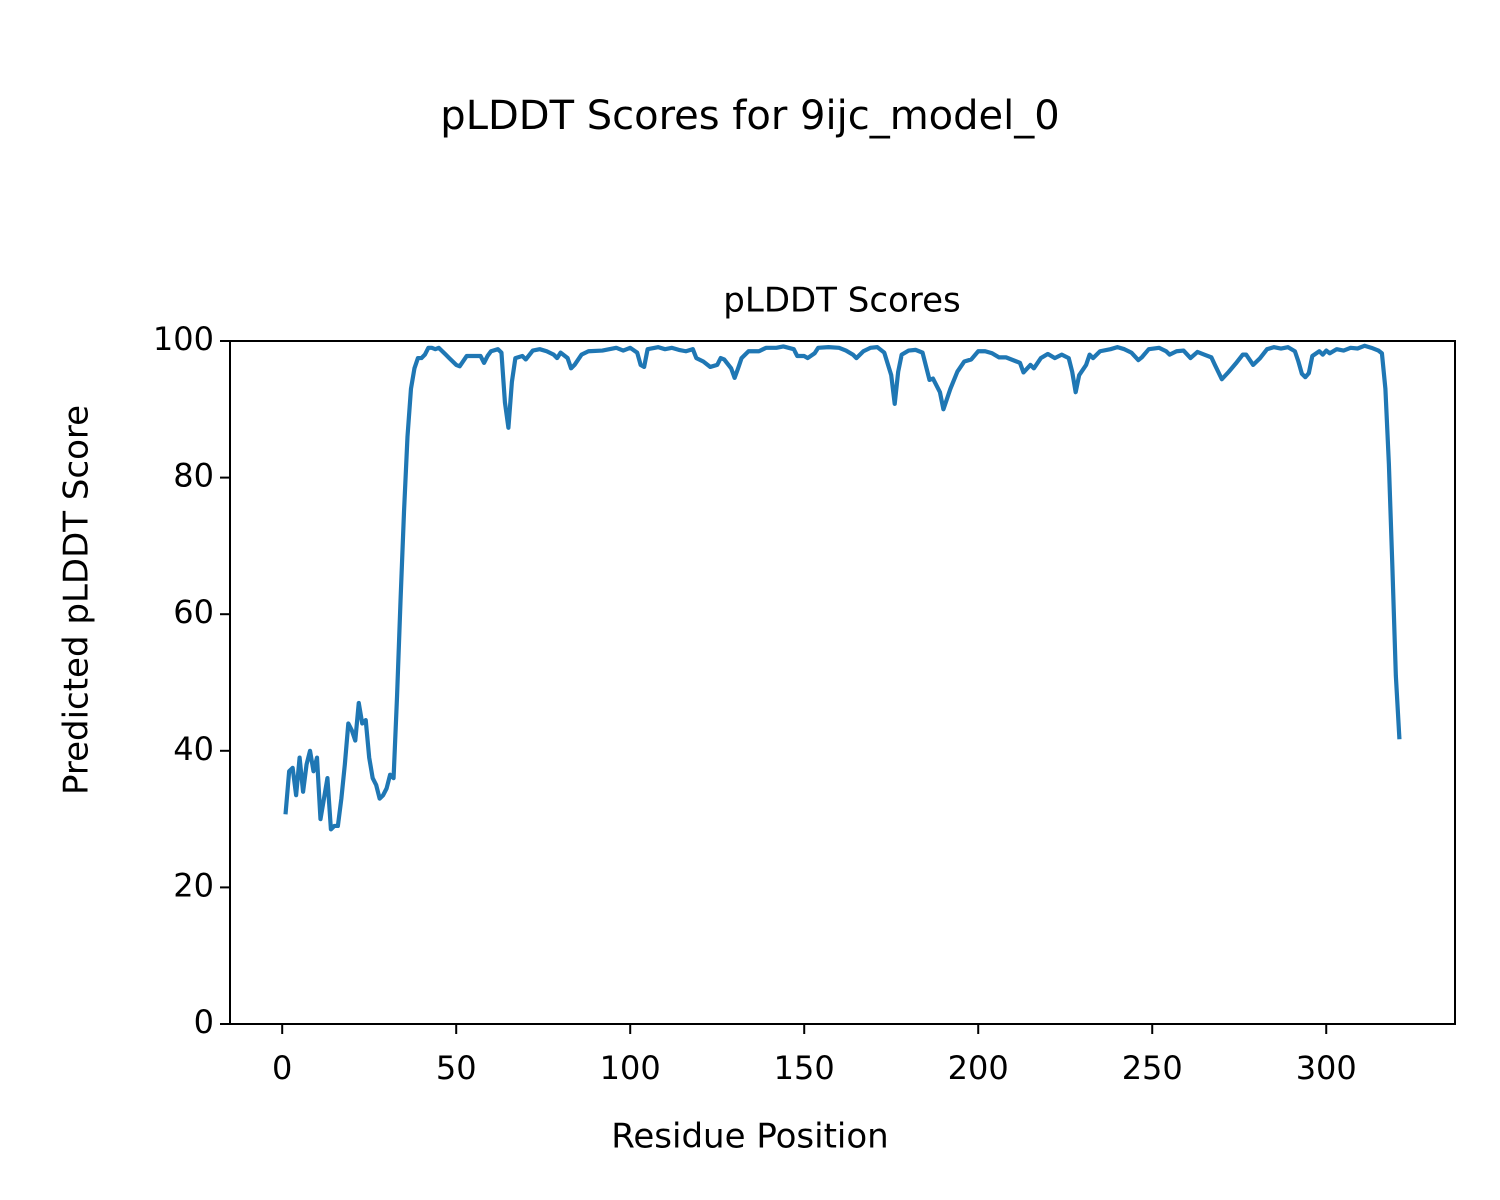 The height and width of the screenshot is (1200, 1500). Describe the element at coordinates (282, 1068) in the screenshot. I see `x-tick-label: 0` at that location.